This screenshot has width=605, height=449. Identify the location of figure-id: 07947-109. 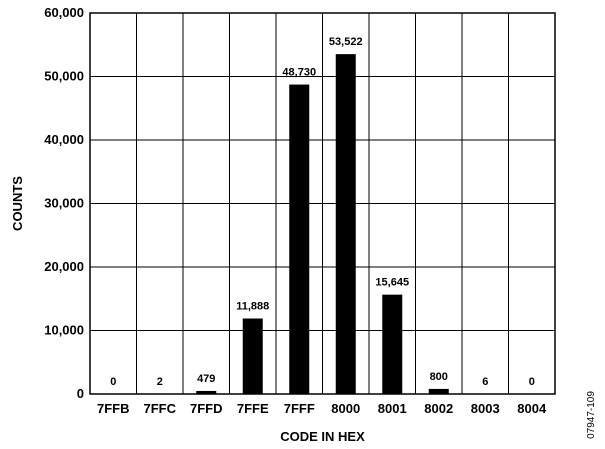
(591, 415).